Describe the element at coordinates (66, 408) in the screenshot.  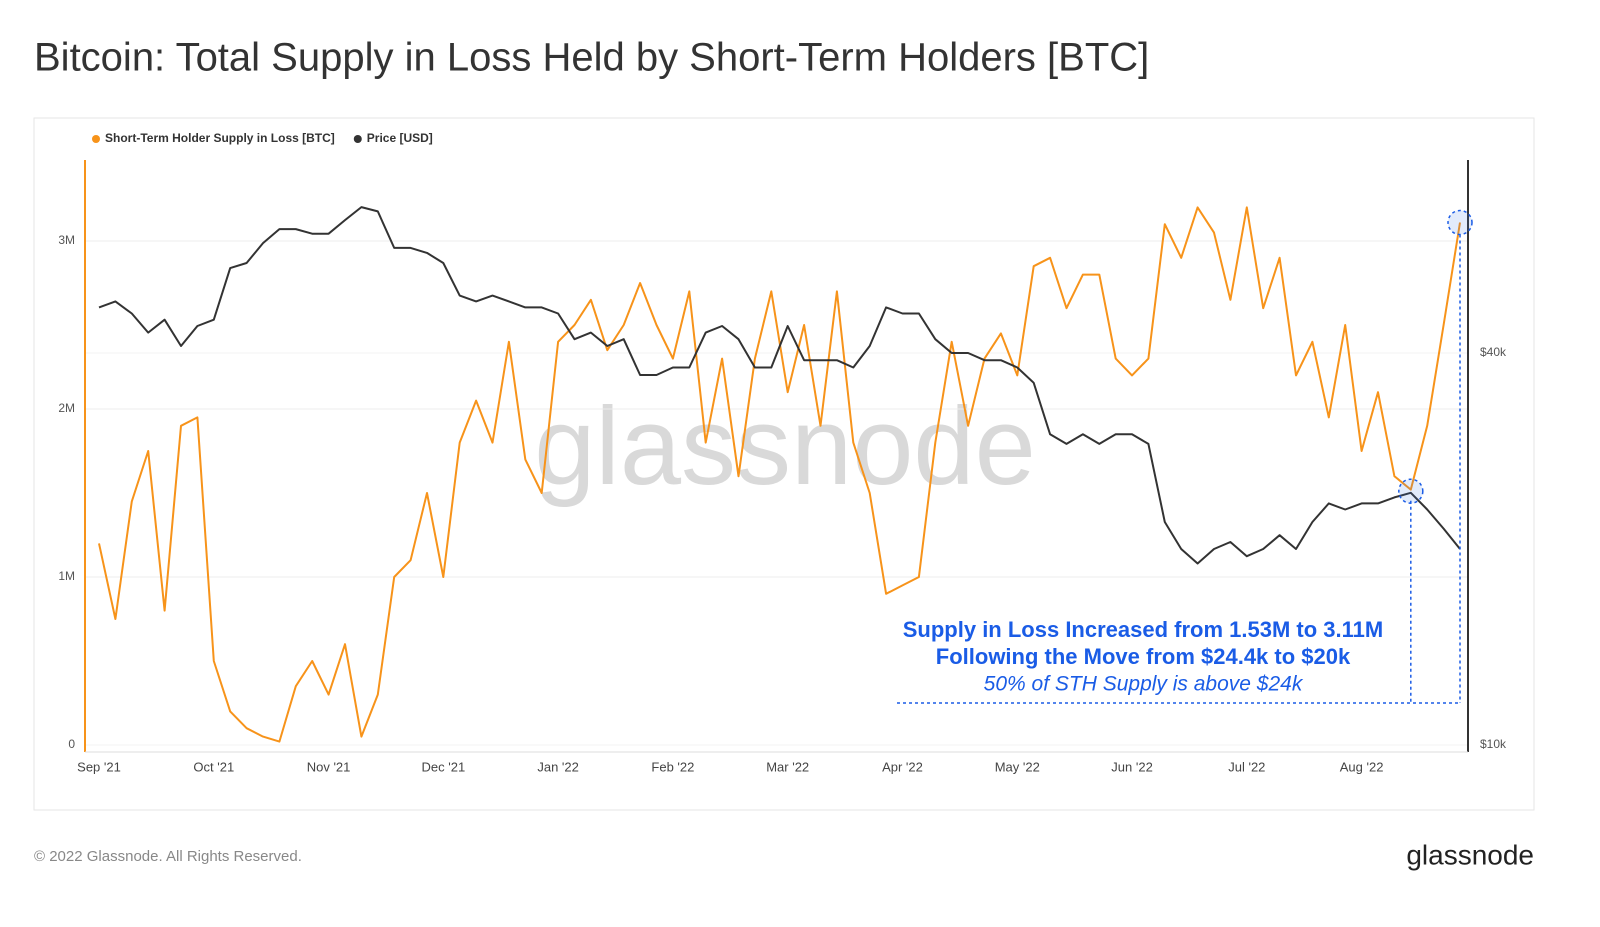
I see `y-tick-label: 2M` at that location.